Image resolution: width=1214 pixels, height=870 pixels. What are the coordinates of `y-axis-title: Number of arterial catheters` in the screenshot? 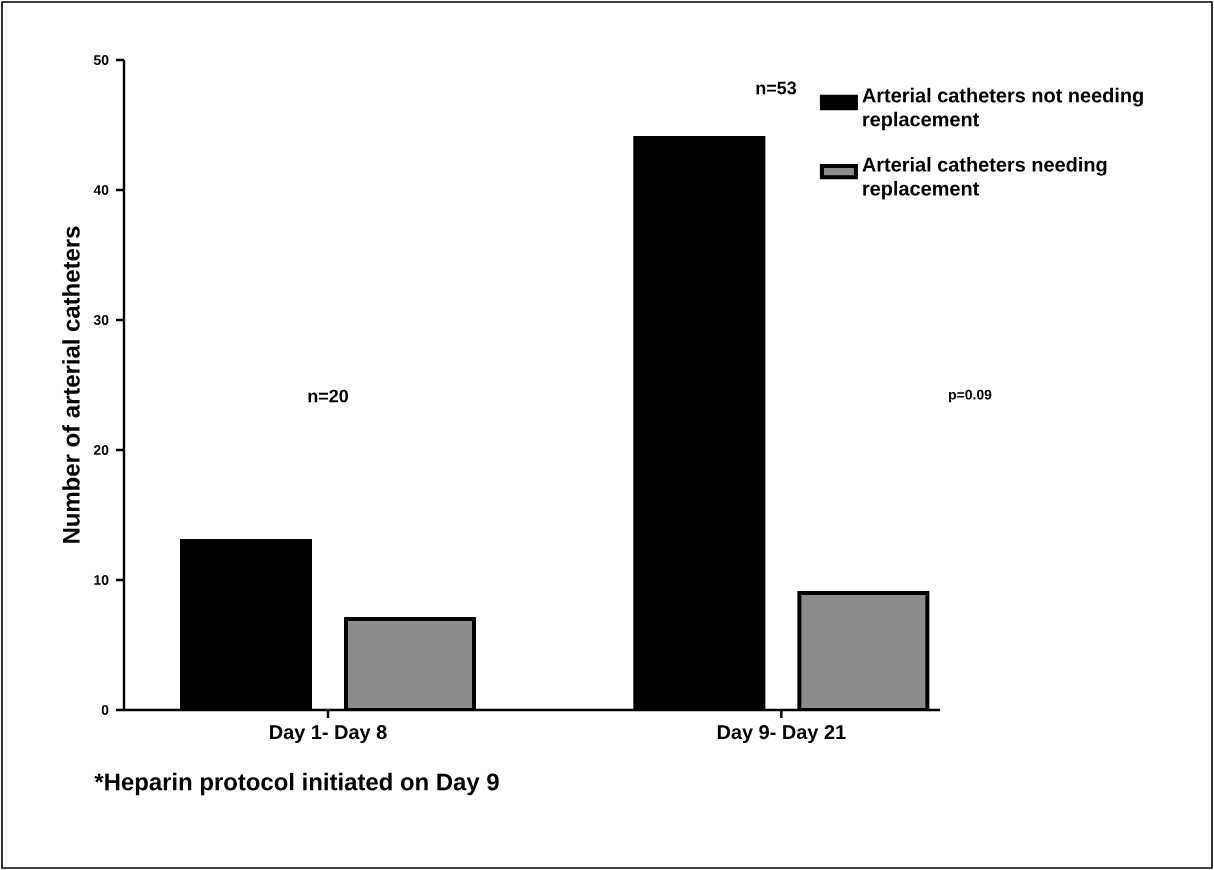 It's located at (71, 384).